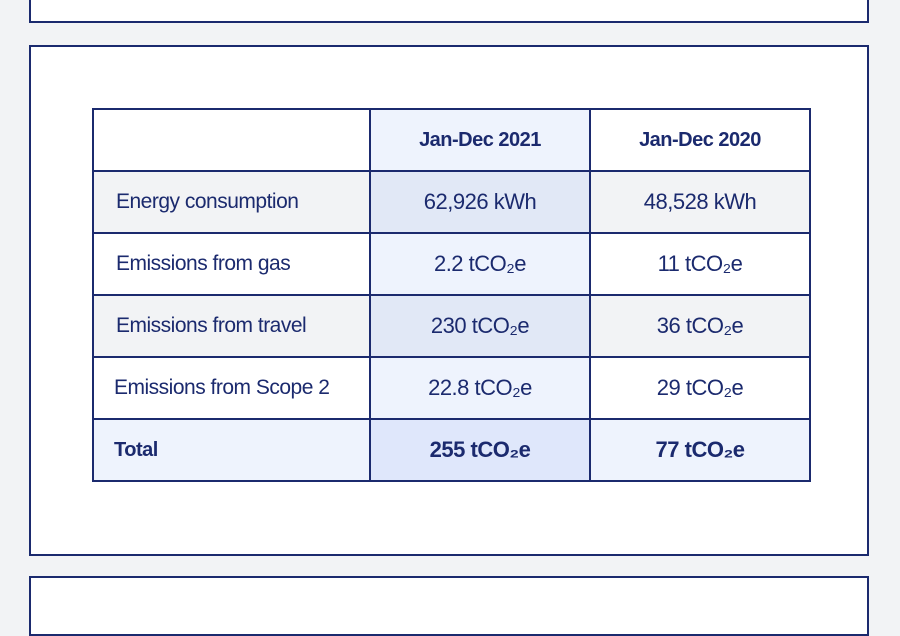 This screenshot has height=636, width=900. Describe the element at coordinates (480, 202) in the screenshot. I see `value-2021: 62,926 kWh` at that location.